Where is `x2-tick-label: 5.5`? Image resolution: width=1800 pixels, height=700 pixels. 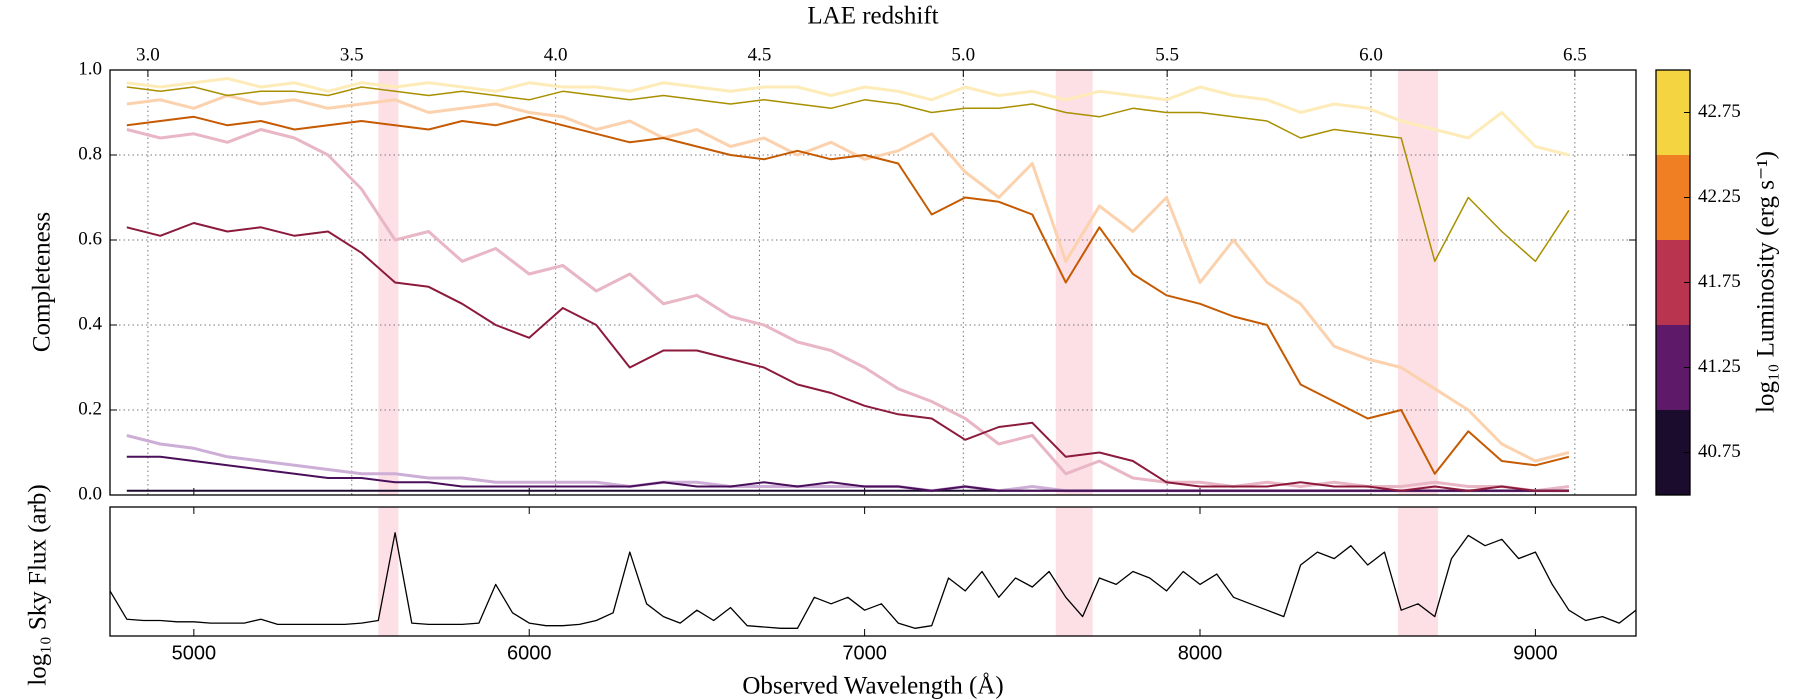 x2-tick-label: 5.5 is located at coordinates (1167, 54).